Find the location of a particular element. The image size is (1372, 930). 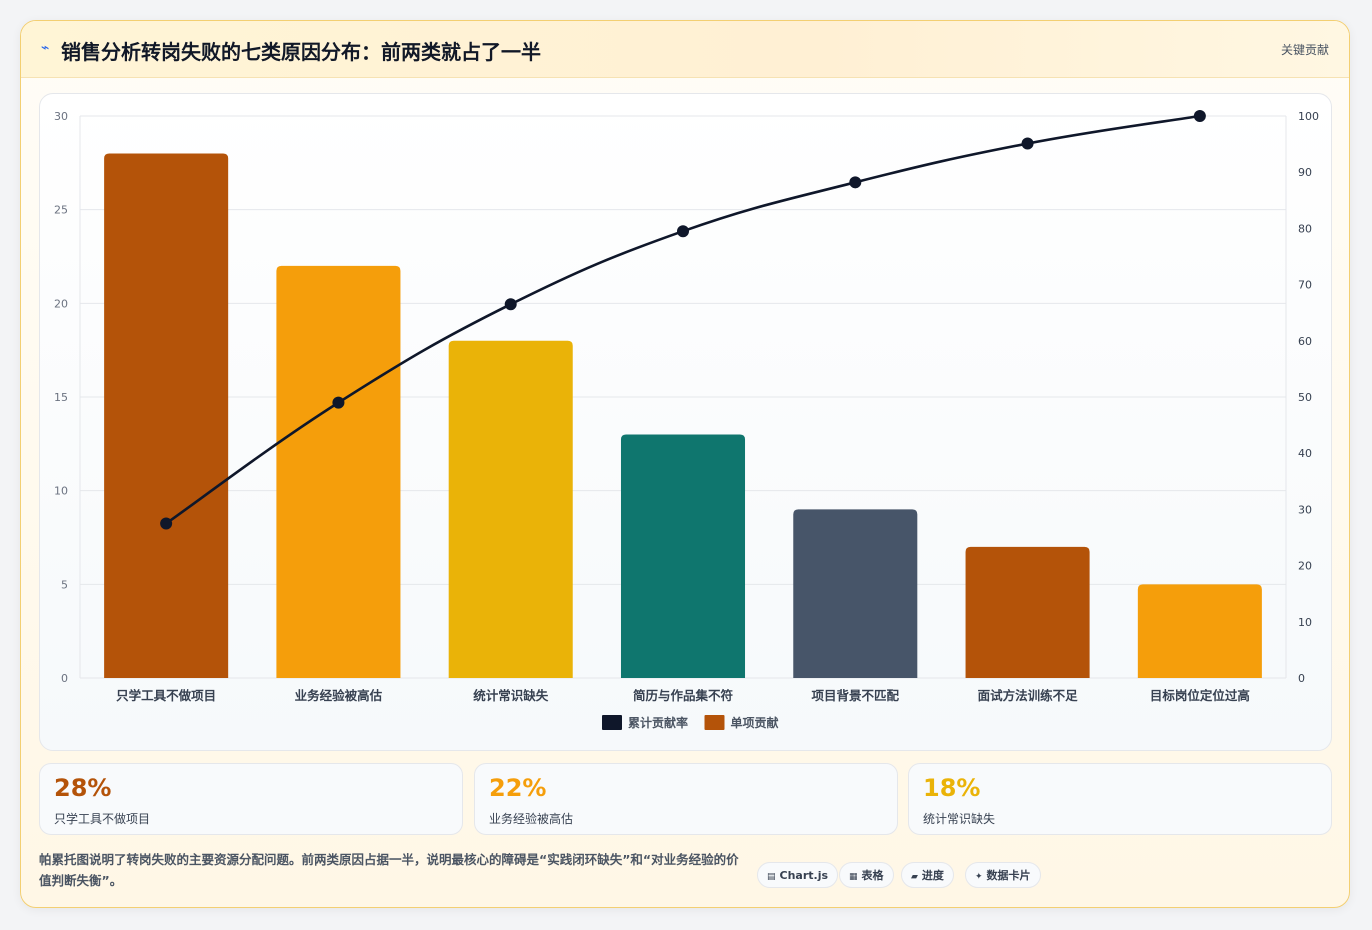

chip-data-card: ✦ 数据卡片 is located at coordinates (1003, 875).